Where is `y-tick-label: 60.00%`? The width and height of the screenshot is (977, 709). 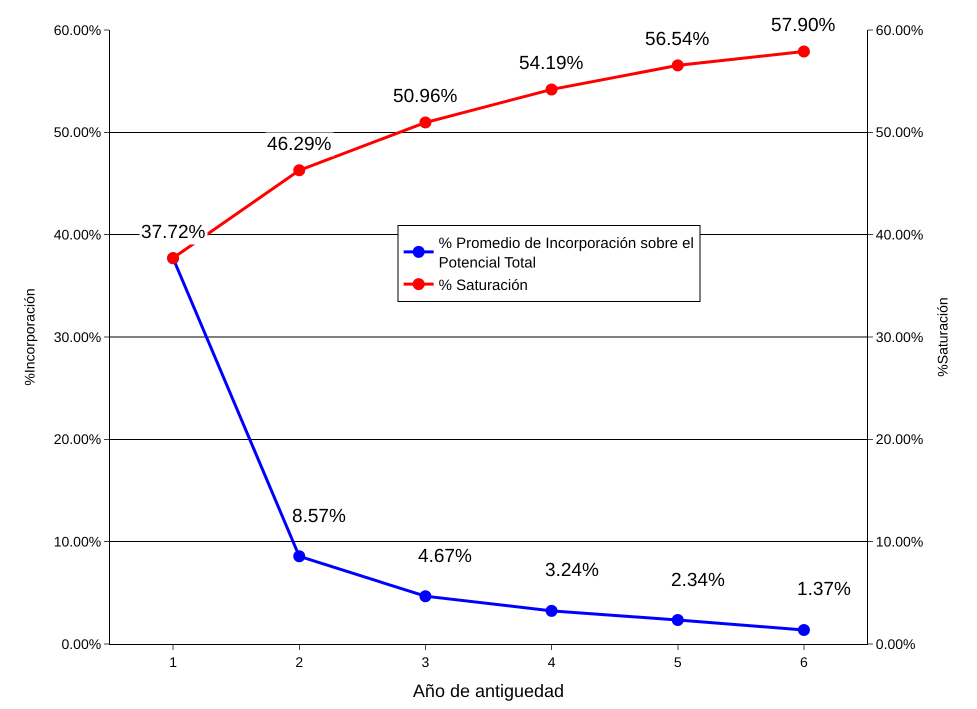
y-tick-label: 60.00% is located at coordinates (78, 30).